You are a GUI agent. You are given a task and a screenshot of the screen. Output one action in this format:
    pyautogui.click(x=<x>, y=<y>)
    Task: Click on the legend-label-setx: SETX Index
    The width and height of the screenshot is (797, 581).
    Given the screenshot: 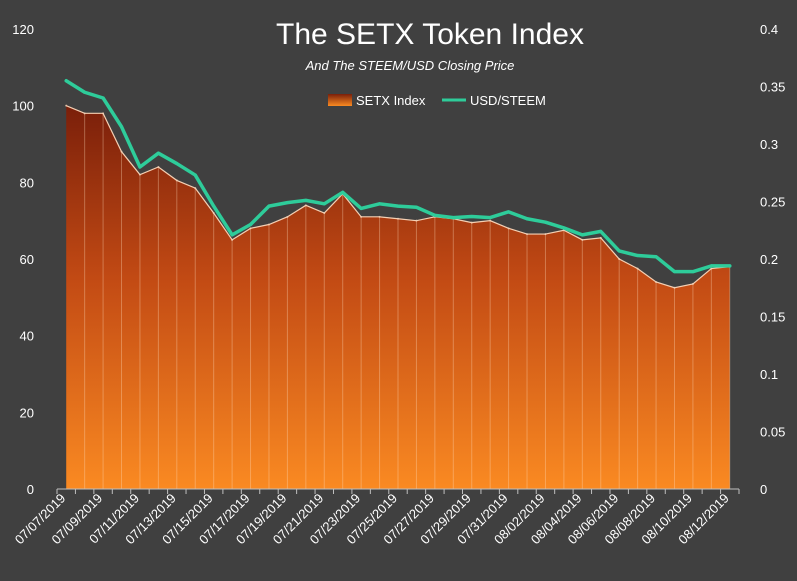 What is the action you would take?
    pyautogui.click(x=391, y=100)
    